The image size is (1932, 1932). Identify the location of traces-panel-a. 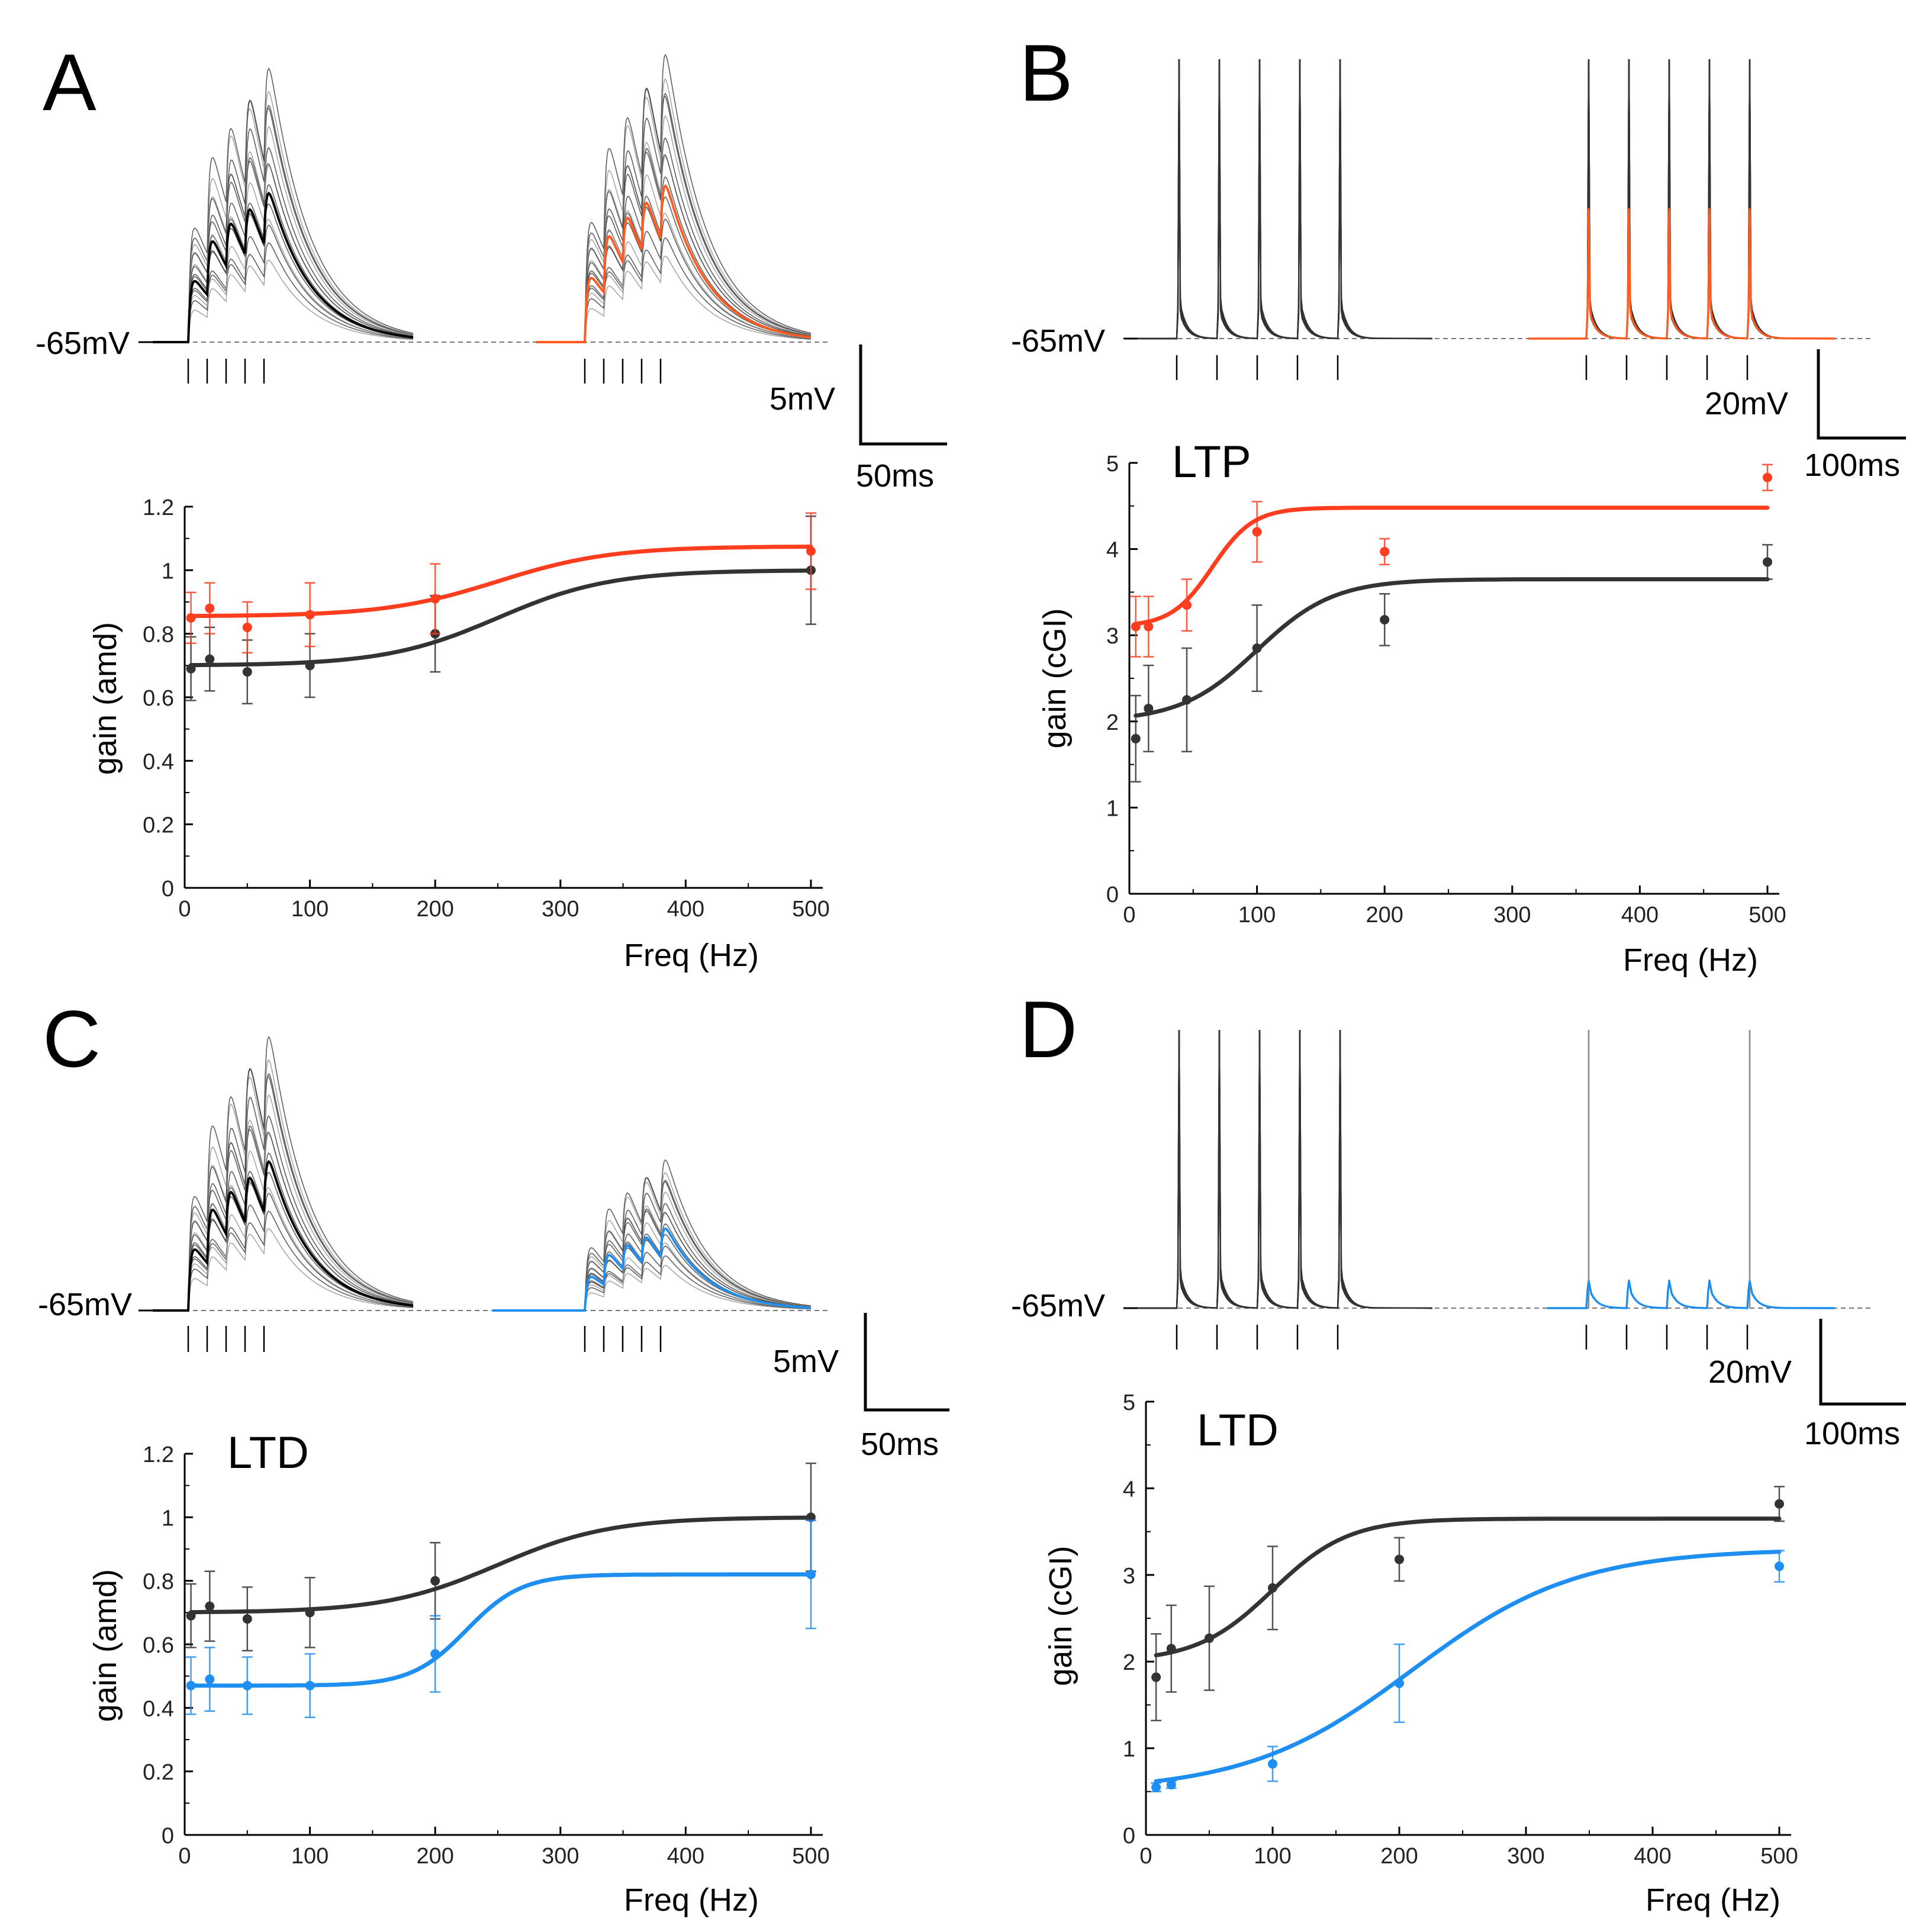
(484, 219).